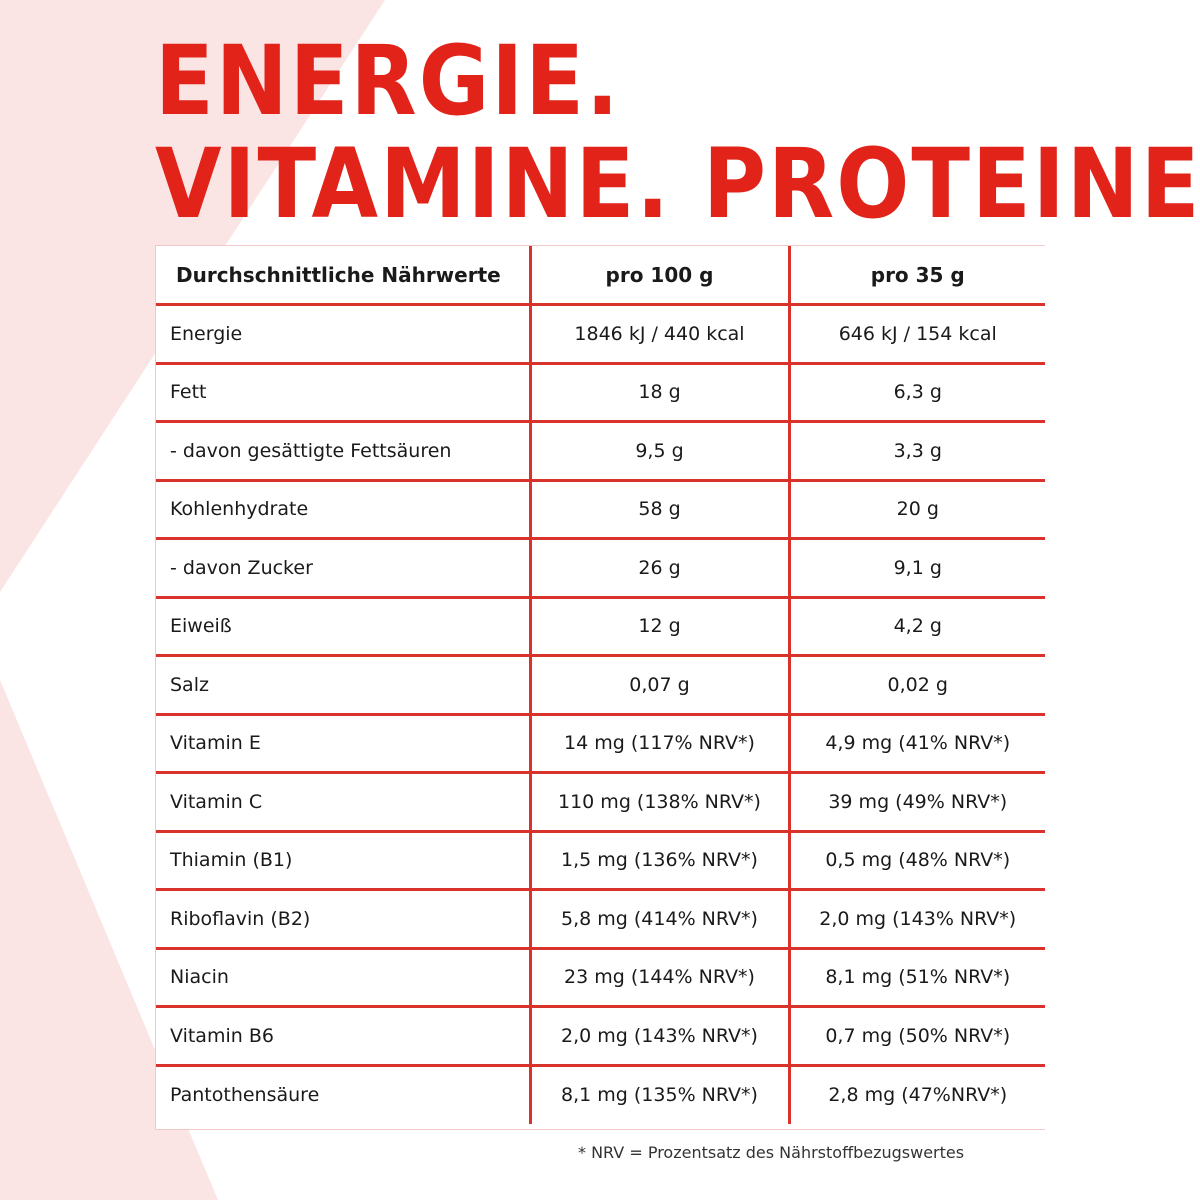  What do you see at coordinates (344, 510) in the screenshot?
I see `nutrient-name: Kohlenhydrate` at bounding box center [344, 510].